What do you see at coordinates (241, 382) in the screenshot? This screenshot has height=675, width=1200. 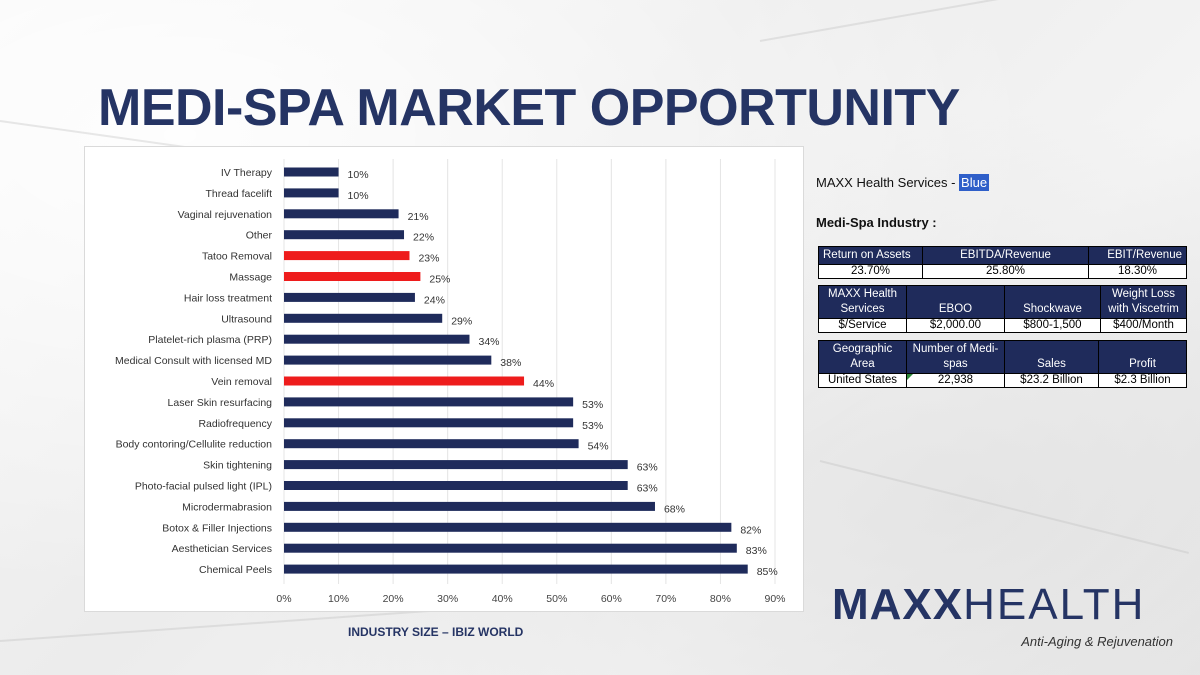 I see `category-label: Vein removal` at bounding box center [241, 382].